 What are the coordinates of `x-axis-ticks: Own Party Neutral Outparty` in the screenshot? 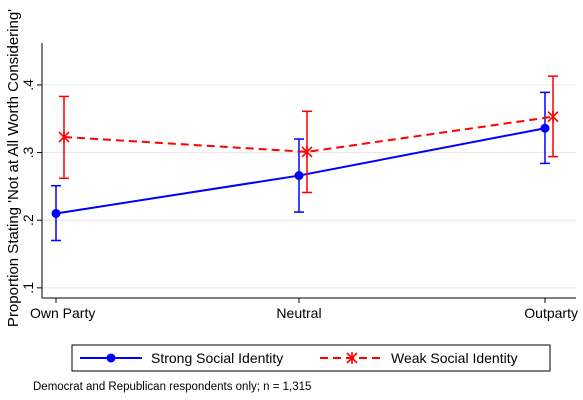 It's located at (304, 309).